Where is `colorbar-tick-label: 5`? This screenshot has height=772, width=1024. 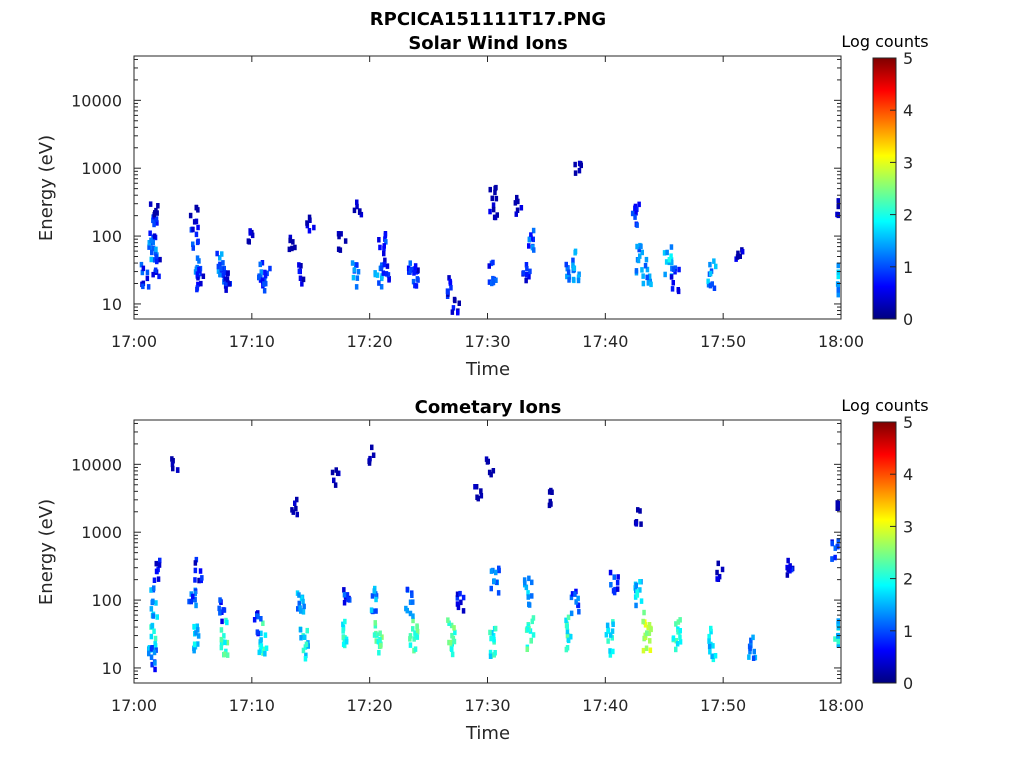
colorbar-tick-label: 5 is located at coordinates (908, 422).